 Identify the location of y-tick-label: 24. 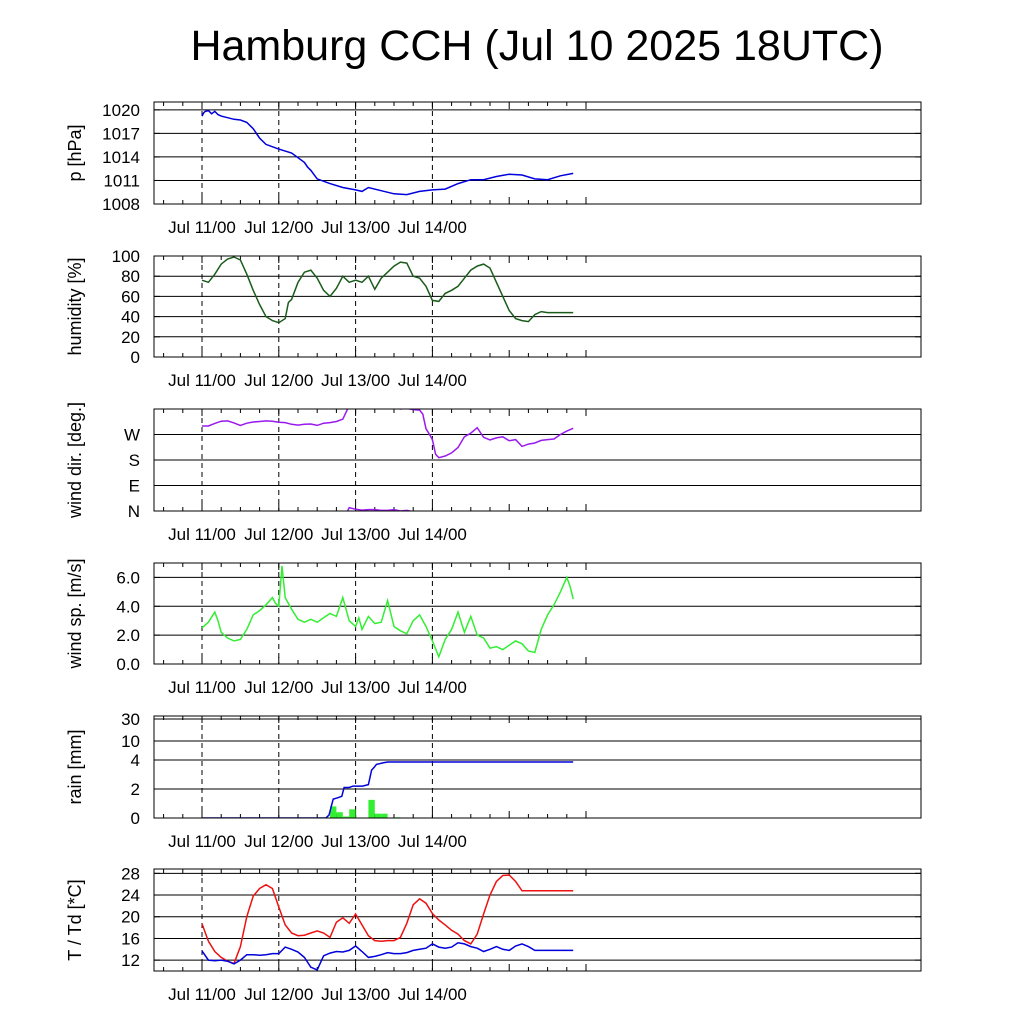
(130, 895).